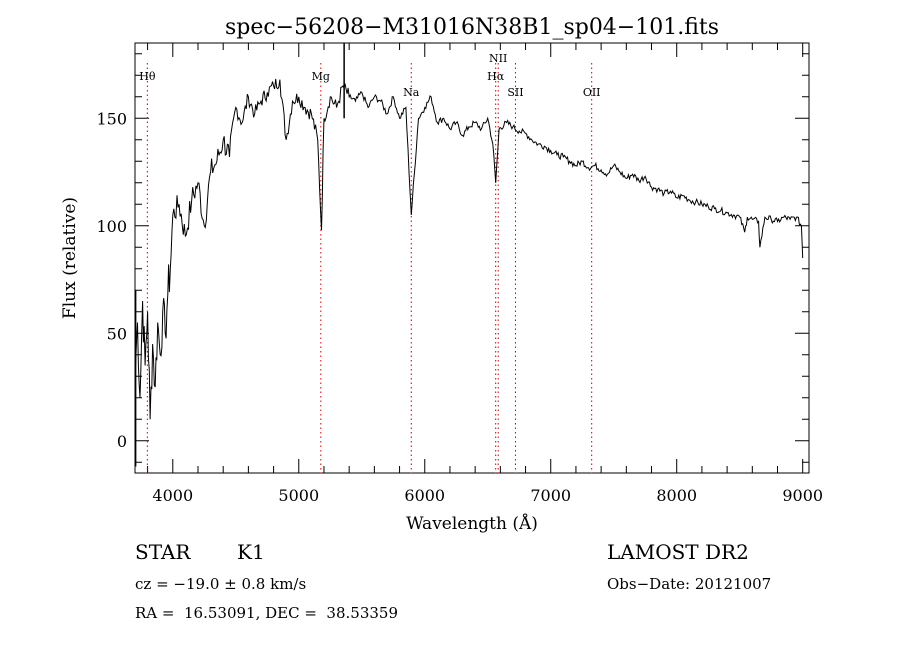 The height and width of the screenshot is (650, 900). Describe the element at coordinates (689, 584) in the screenshot. I see `obs-date: Obs−Date: 20121007` at that location.